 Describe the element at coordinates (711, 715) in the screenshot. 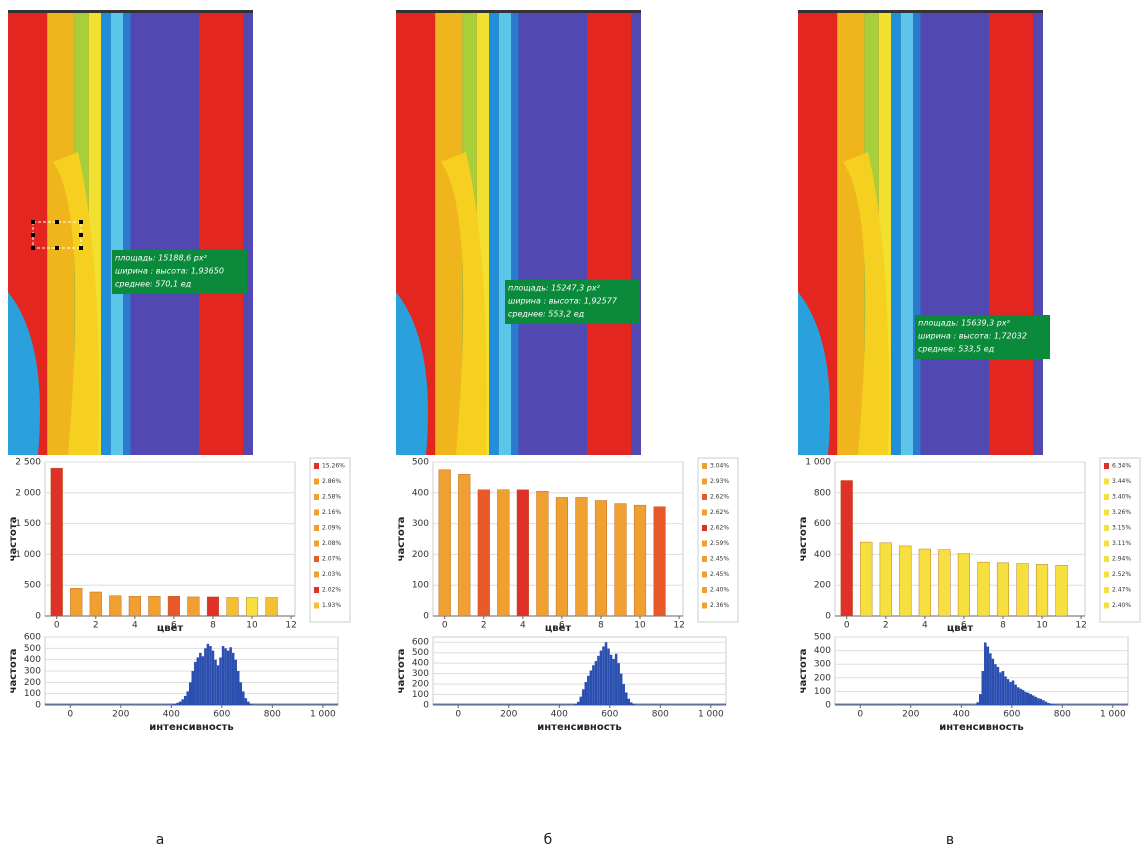

I see `x-tick-label: 1 000` at that location.